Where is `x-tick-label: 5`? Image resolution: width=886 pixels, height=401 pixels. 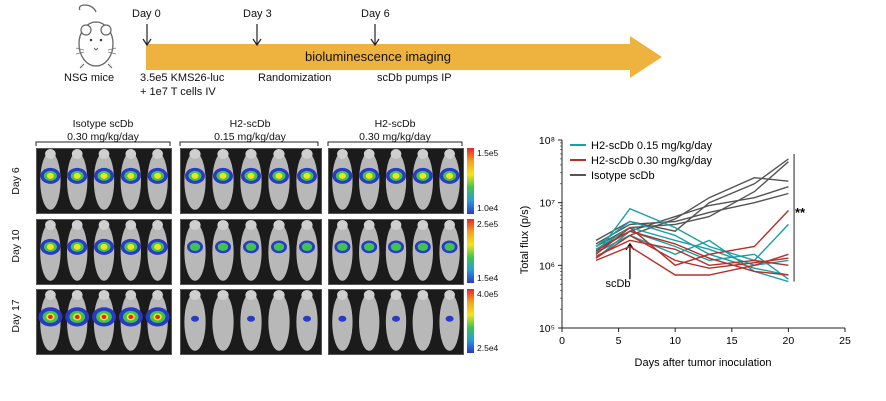
x-tick-label: 5 is located at coordinates (619, 341).